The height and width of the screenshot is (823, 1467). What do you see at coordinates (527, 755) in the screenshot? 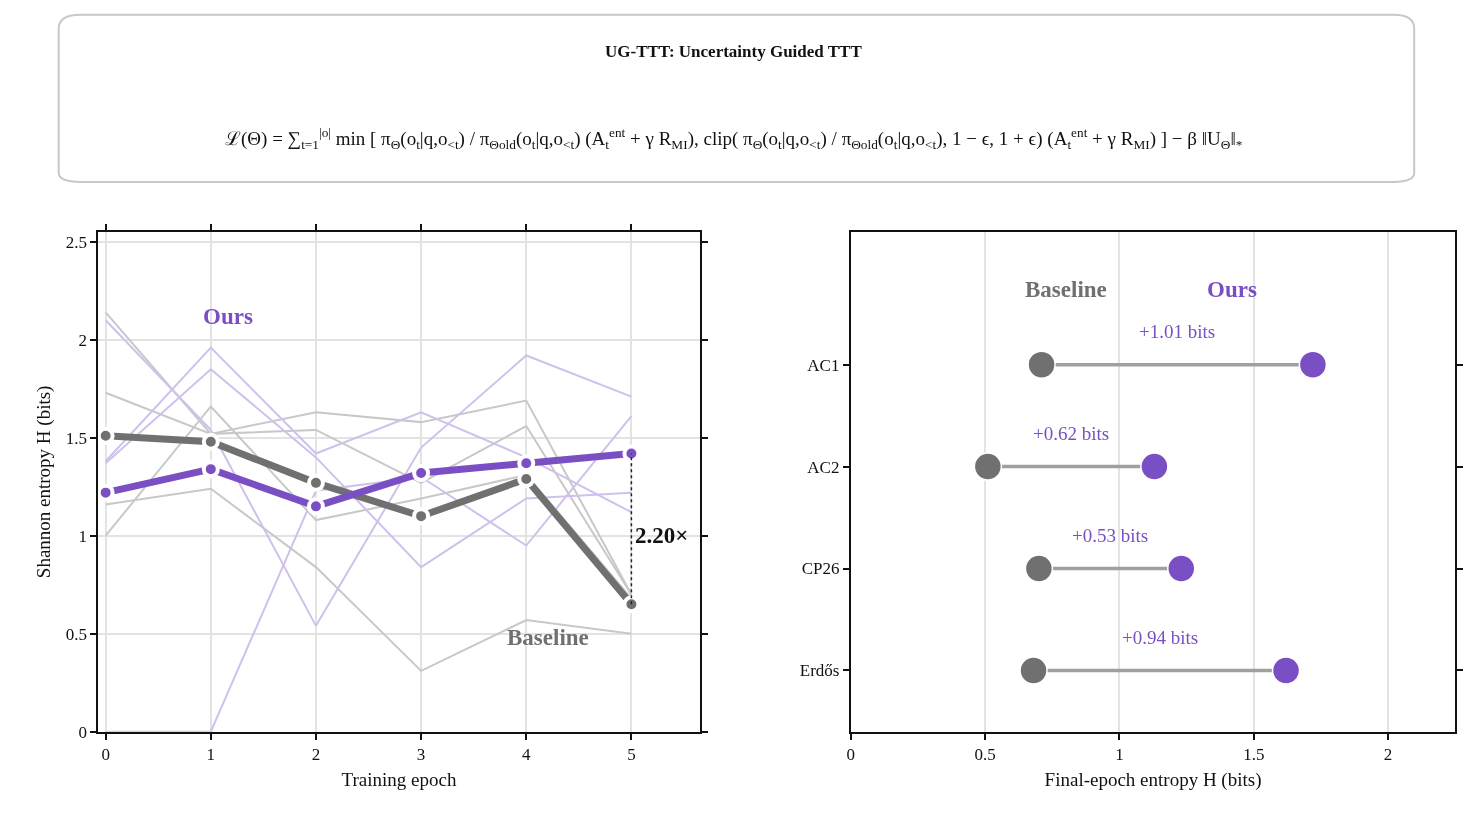
I see `x-tick-label: 4` at bounding box center [527, 755].